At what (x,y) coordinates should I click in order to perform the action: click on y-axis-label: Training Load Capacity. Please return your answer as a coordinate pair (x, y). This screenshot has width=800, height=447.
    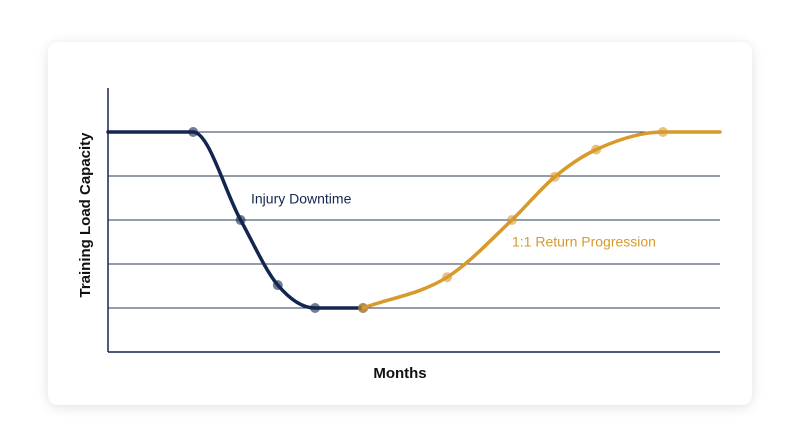
    Looking at the image, I should click on (85, 215).